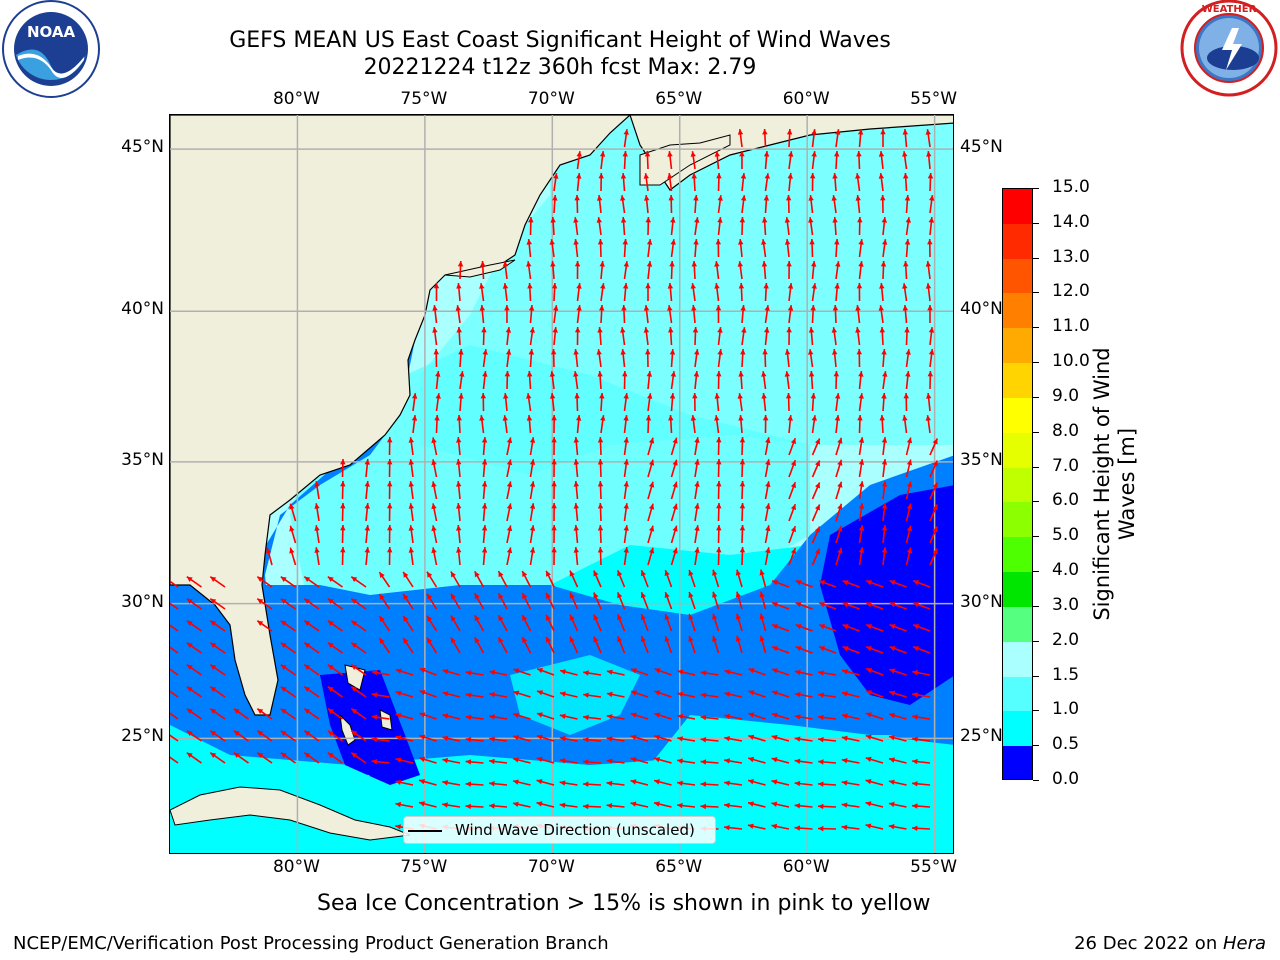 The width and height of the screenshot is (1280, 960). What do you see at coordinates (1066, 430) in the screenshot?
I see `colorbar-tick-label: 8.0` at bounding box center [1066, 430].